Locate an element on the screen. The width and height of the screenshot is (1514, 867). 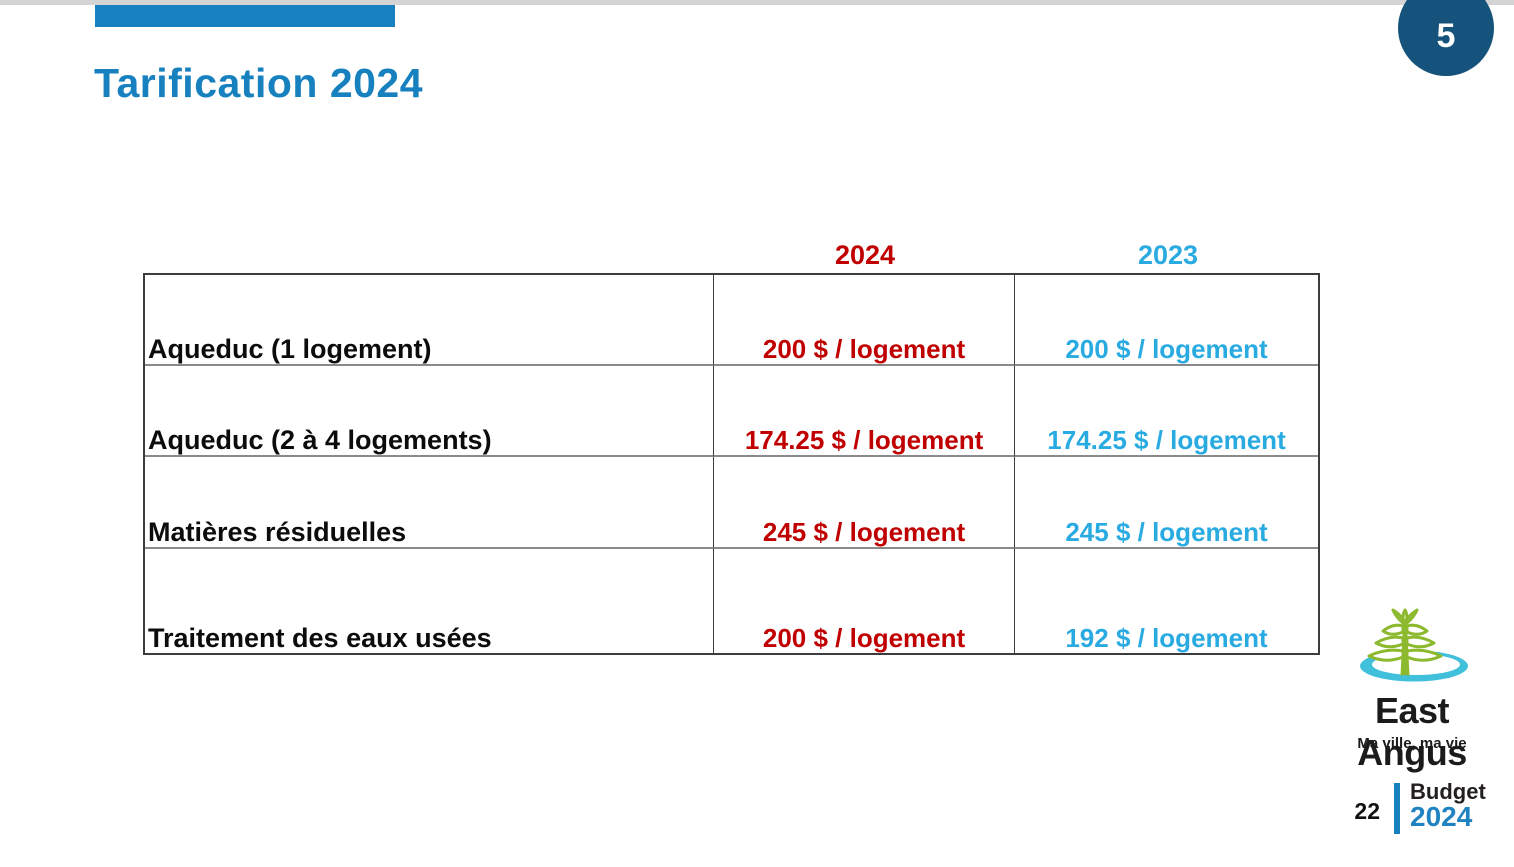
page-number-badge: 5 is located at coordinates (1446, 38).